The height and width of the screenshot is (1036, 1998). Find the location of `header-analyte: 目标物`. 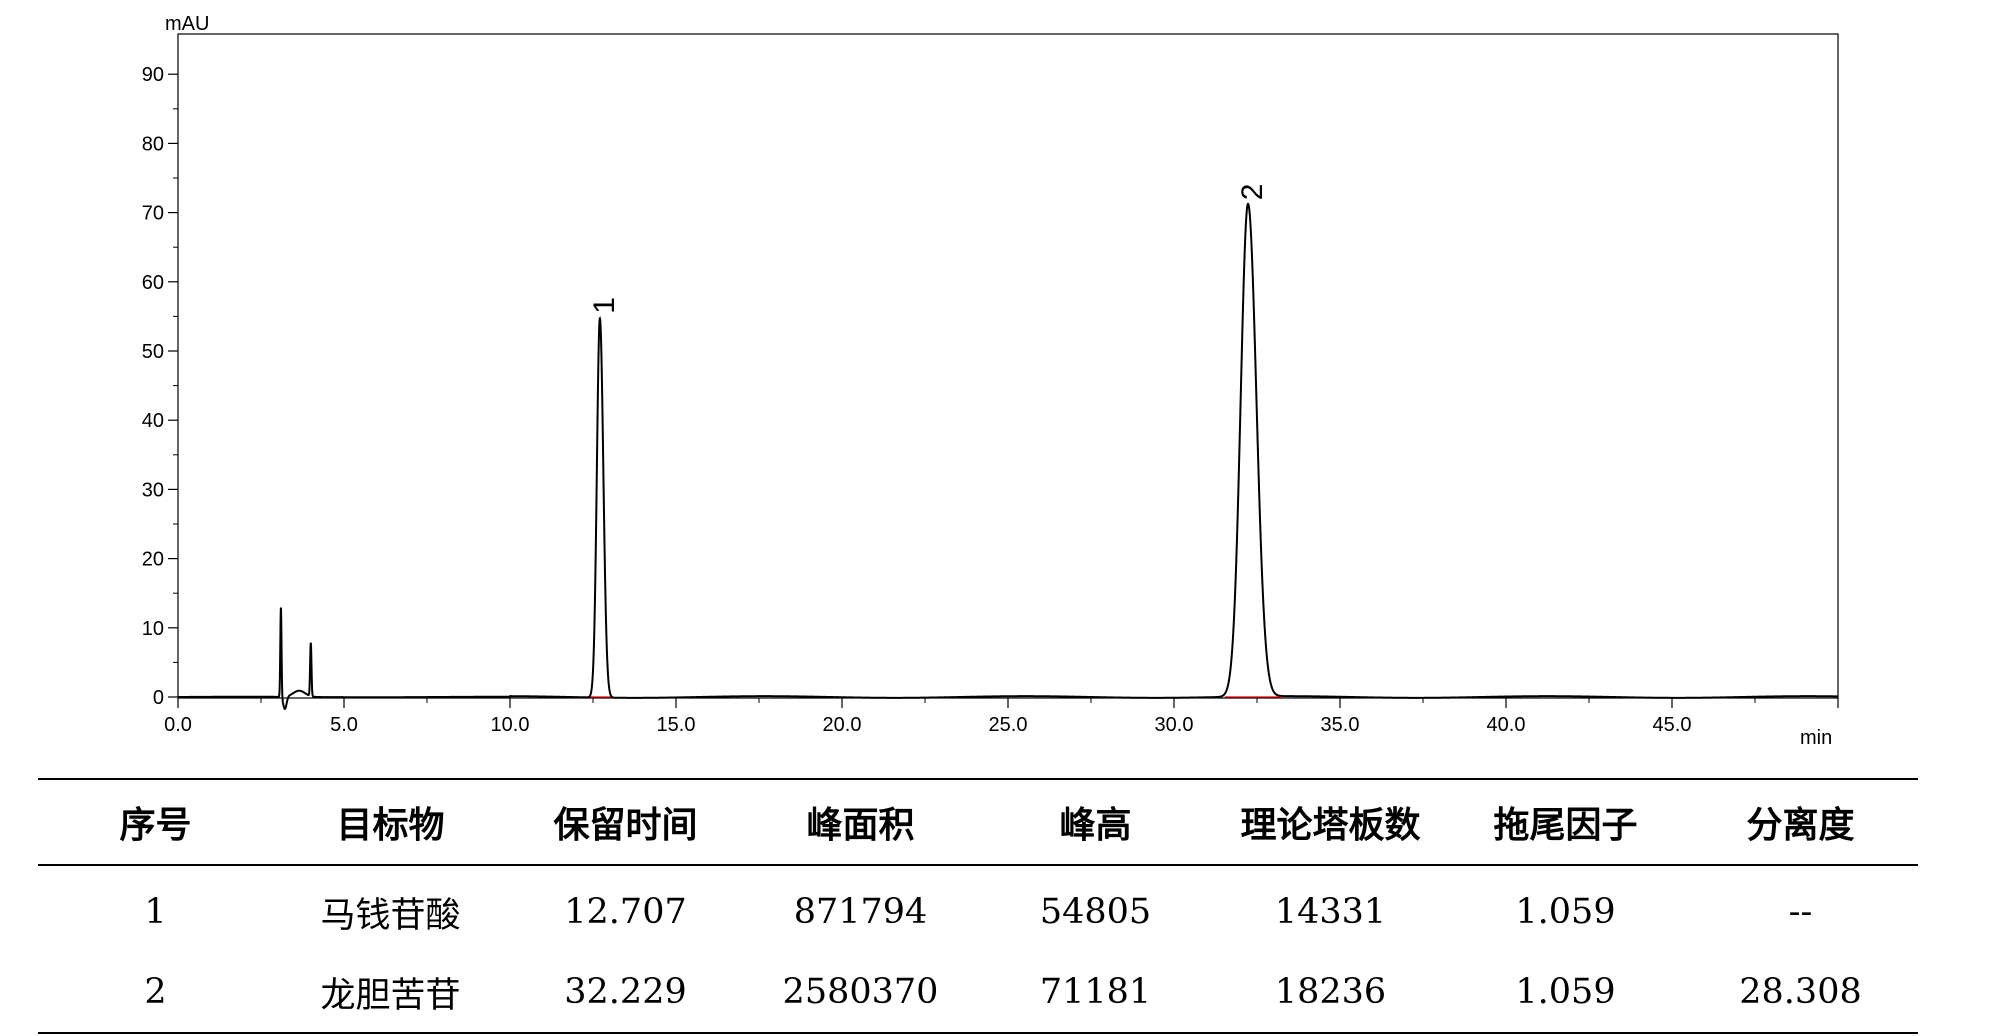

header-analyte: 目标物 is located at coordinates (390, 825).